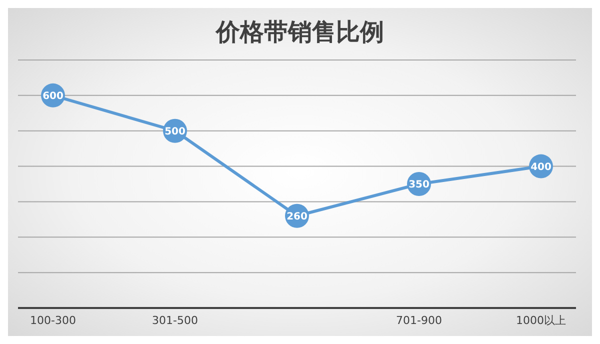  What do you see at coordinates (53, 96) in the screenshot?
I see `data-label: 600` at bounding box center [53, 96].